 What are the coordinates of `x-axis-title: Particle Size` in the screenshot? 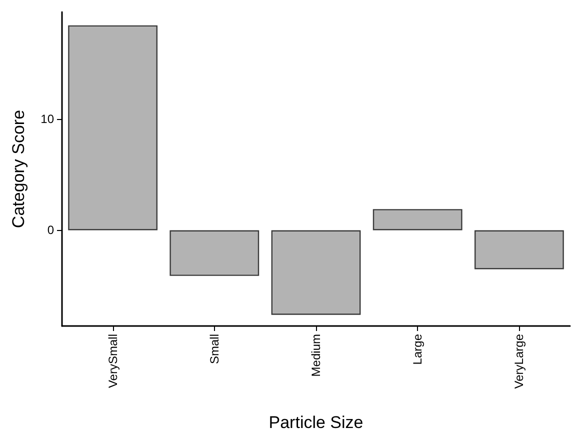 It's located at (316, 422).